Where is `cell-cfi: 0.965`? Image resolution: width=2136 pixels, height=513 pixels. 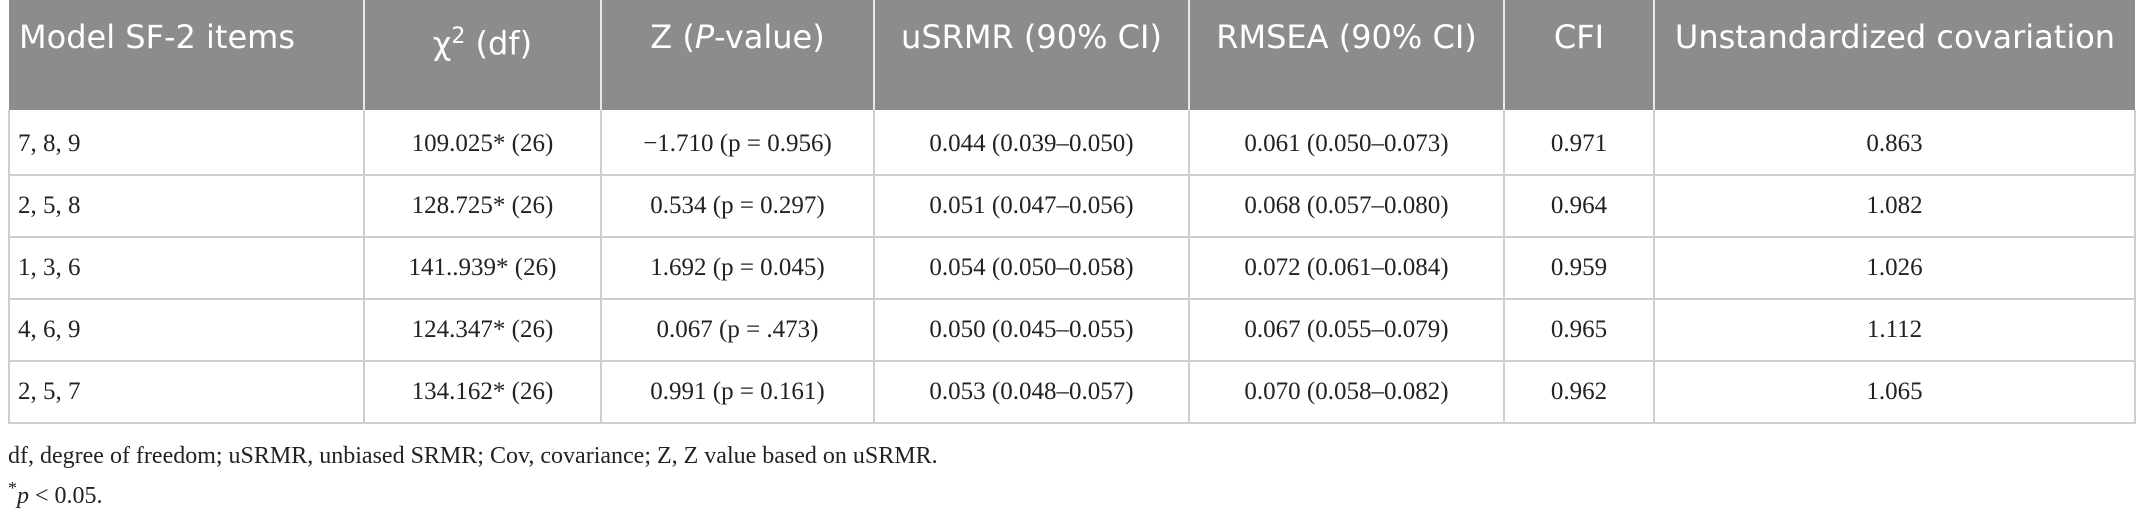
cell-cfi: 0.965 is located at coordinates (1578, 330).